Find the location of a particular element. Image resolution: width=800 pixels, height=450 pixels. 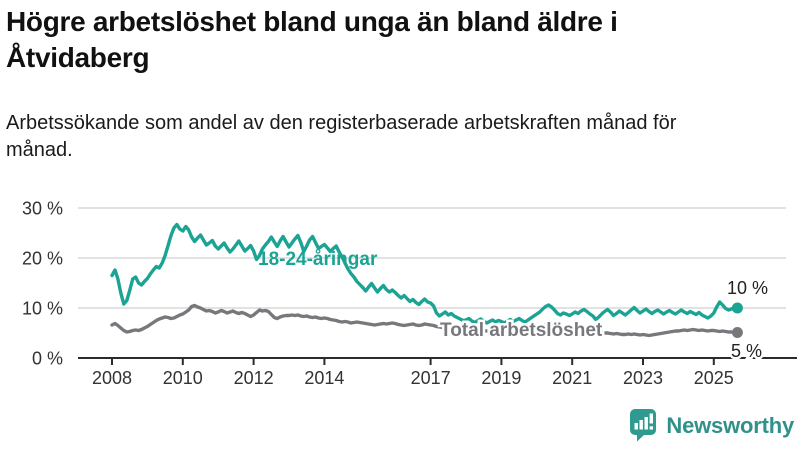

y-tick-label: 30 % is located at coordinates (42, 209).